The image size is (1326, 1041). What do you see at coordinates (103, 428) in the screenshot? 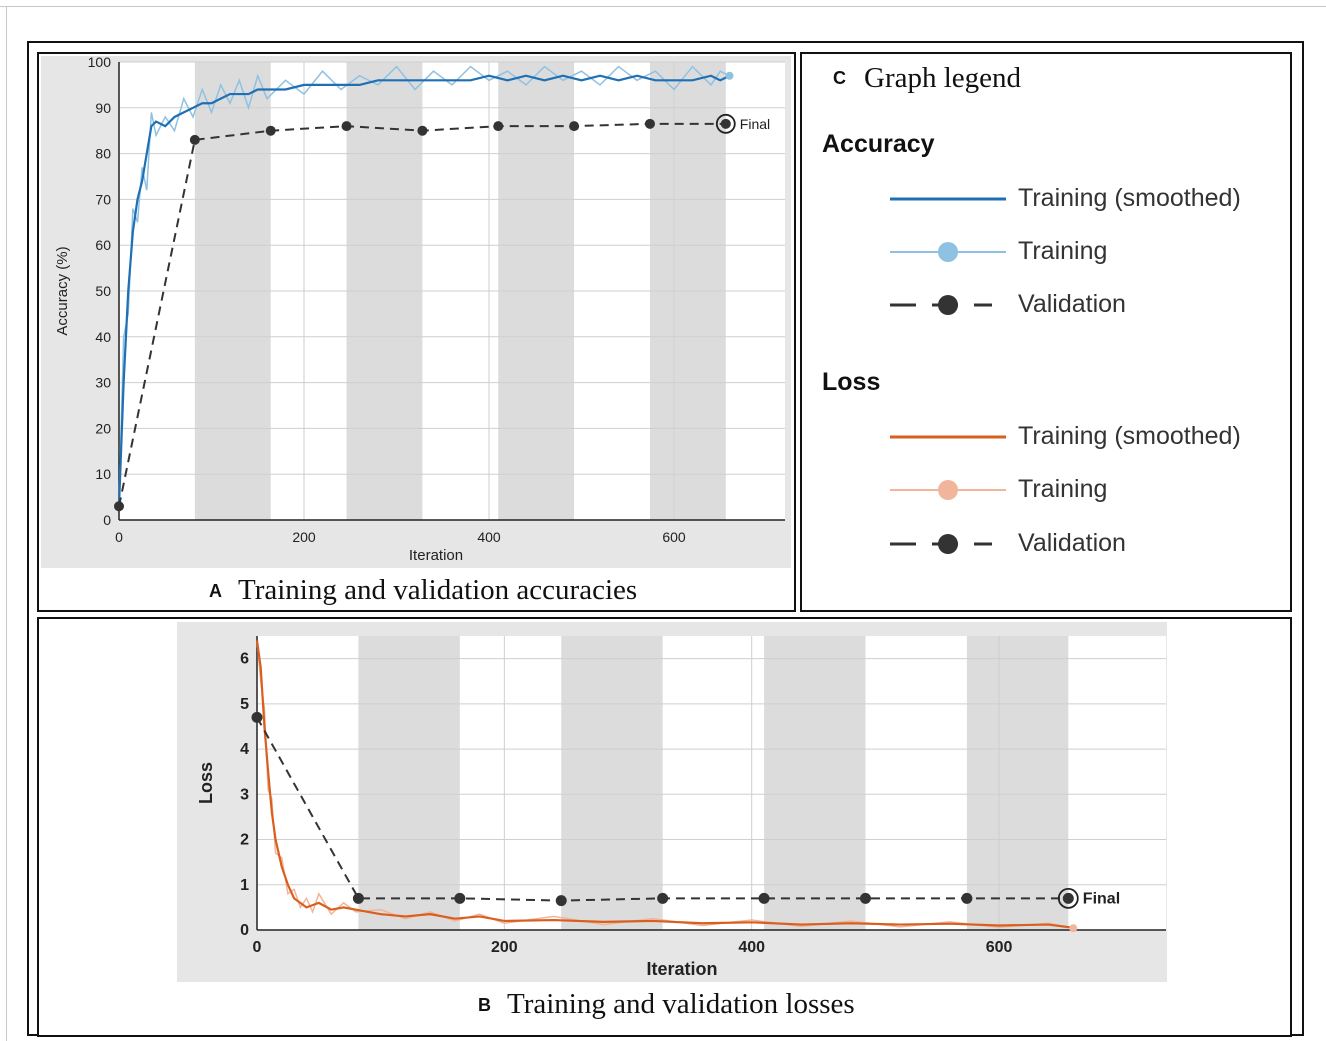
I see `y-tick-label: 20` at bounding box center [103, 428].